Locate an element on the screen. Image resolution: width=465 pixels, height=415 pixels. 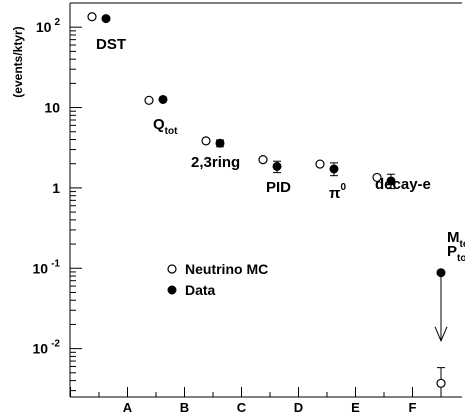
stage-label: Qtot is located at coordinates (165, 126).